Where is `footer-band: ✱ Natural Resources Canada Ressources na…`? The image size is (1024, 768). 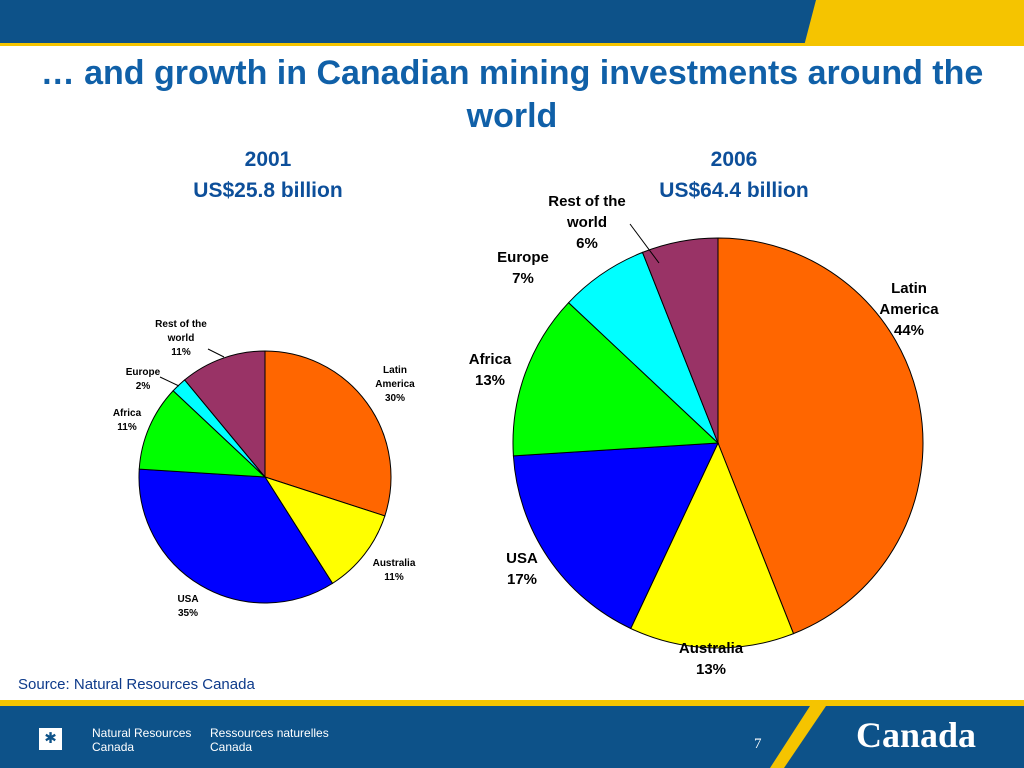
footer-band: ✱ Natural Resources Canada Ressources na… is located at coordinates (512, 734).